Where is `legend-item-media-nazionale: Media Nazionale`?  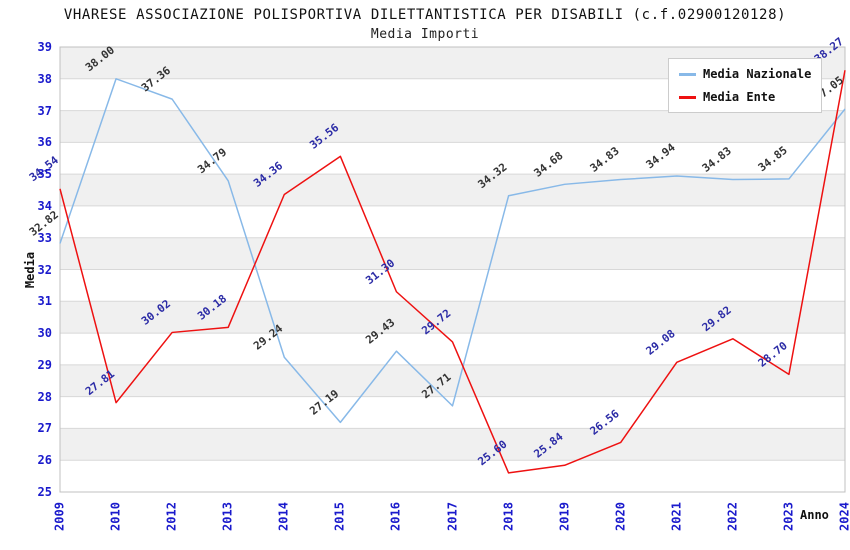 legend-item-media-nazionale: Media Nazionale is located at coordinates (745, 74).